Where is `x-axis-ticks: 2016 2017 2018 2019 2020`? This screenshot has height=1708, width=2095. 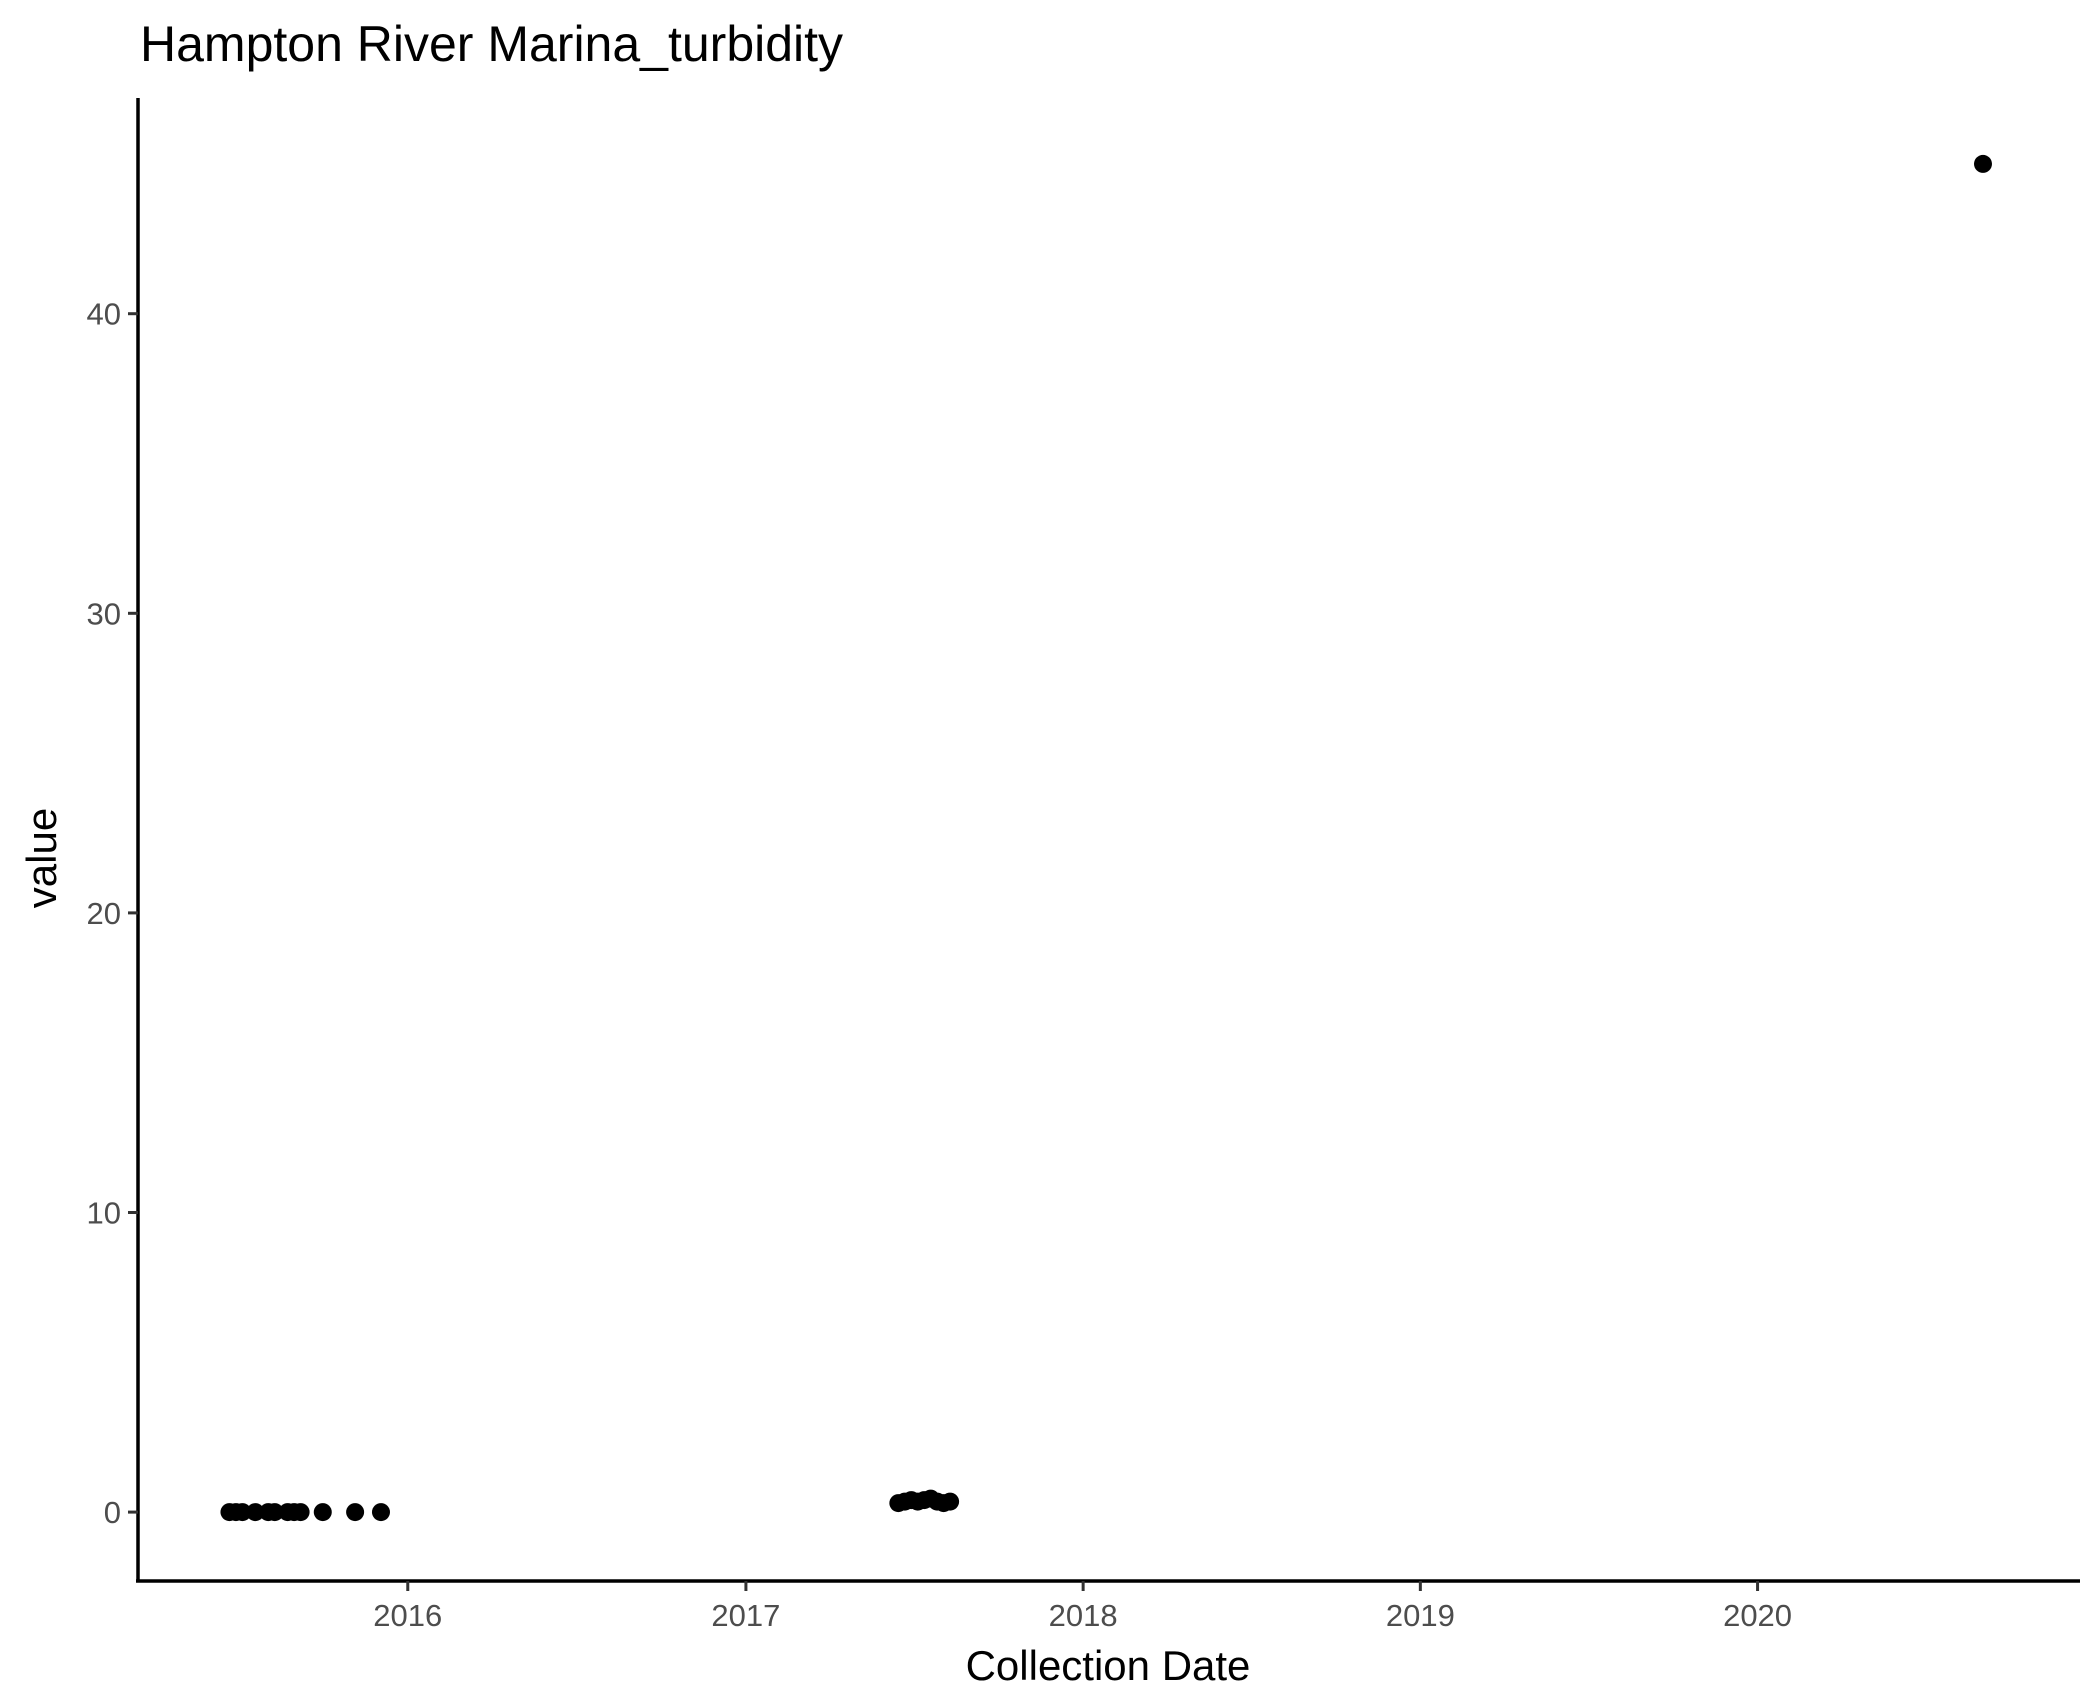 x-axis-ticks: 2016 2017 2018 2019 2020 is located at coordinates (1082, 1607).